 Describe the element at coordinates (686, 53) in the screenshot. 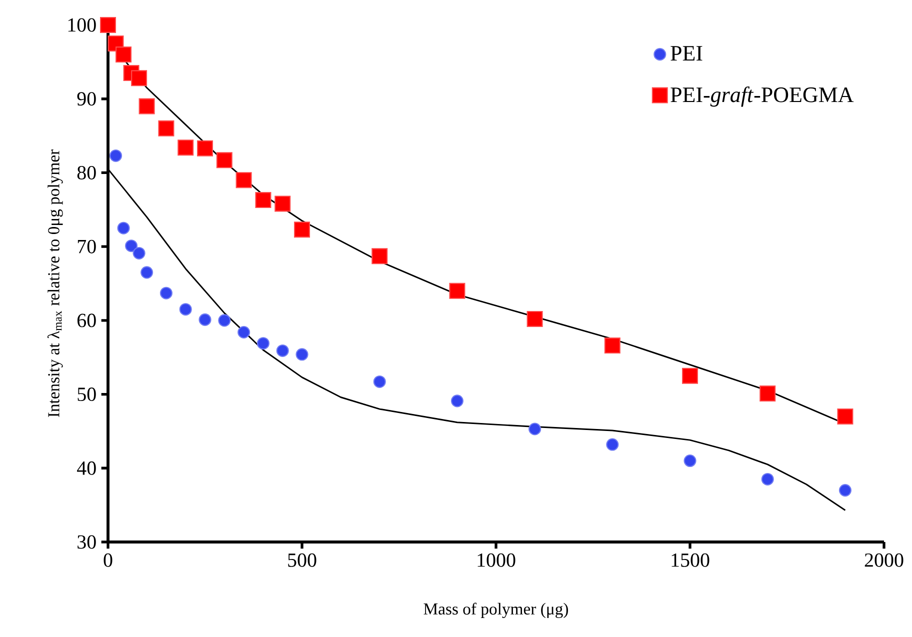

I see `legend-label: PEI` at that location.